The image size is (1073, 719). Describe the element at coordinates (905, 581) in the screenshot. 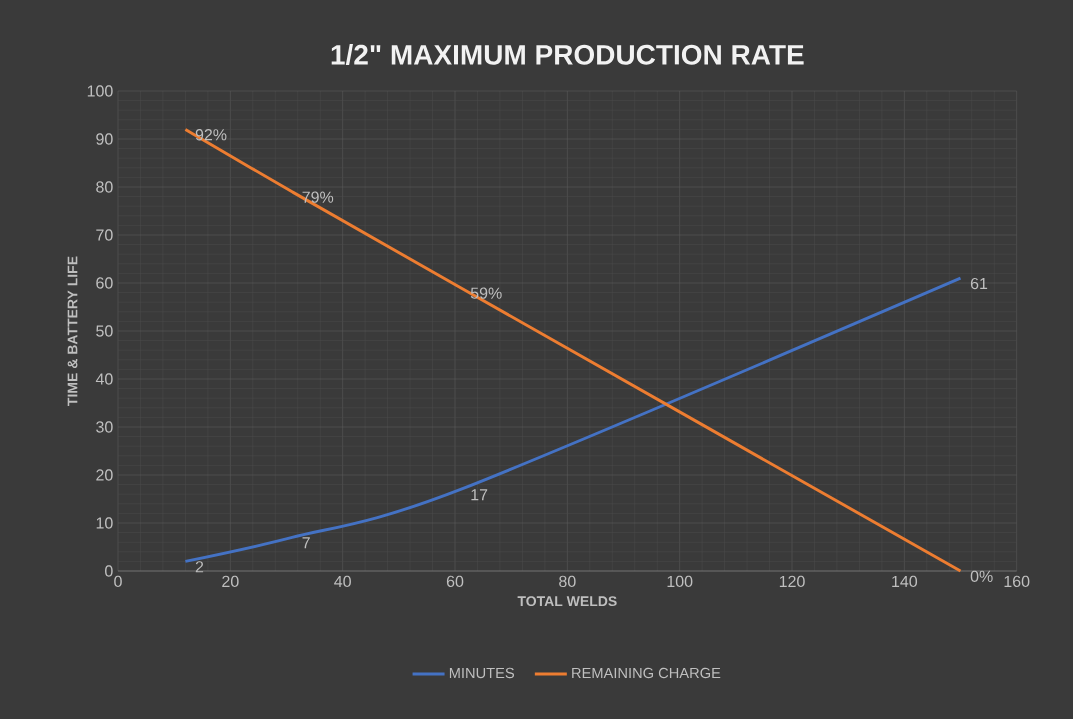

I see `x-tick-label: 140` at that location.